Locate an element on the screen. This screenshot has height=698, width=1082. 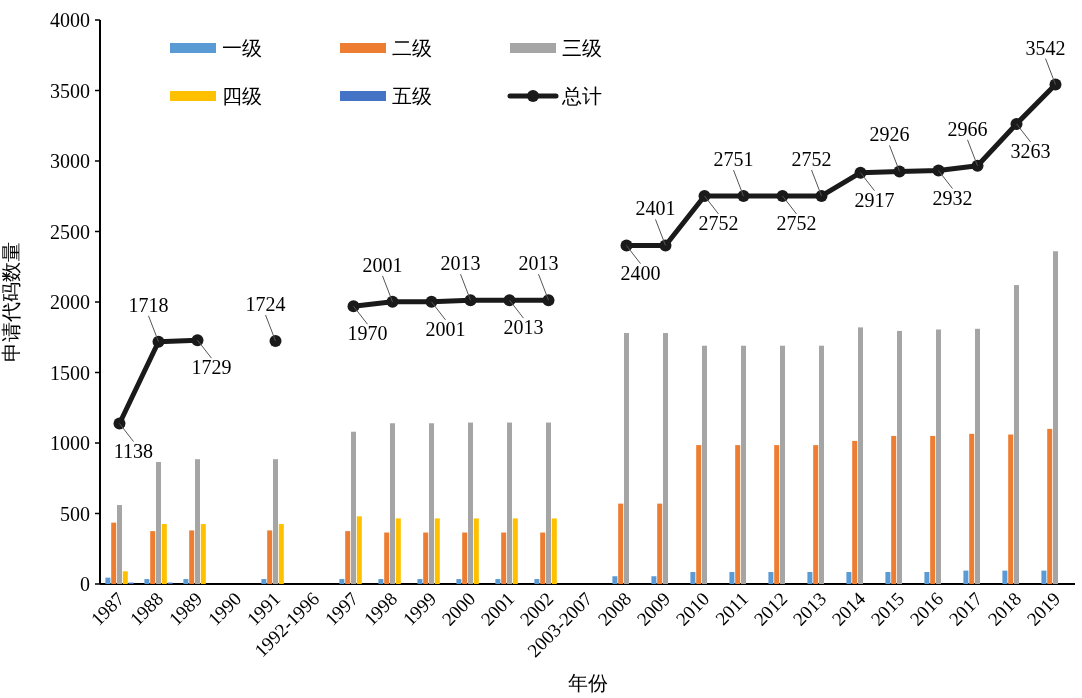
x-axis-title: 年份 is located at coordinates (587, 683).